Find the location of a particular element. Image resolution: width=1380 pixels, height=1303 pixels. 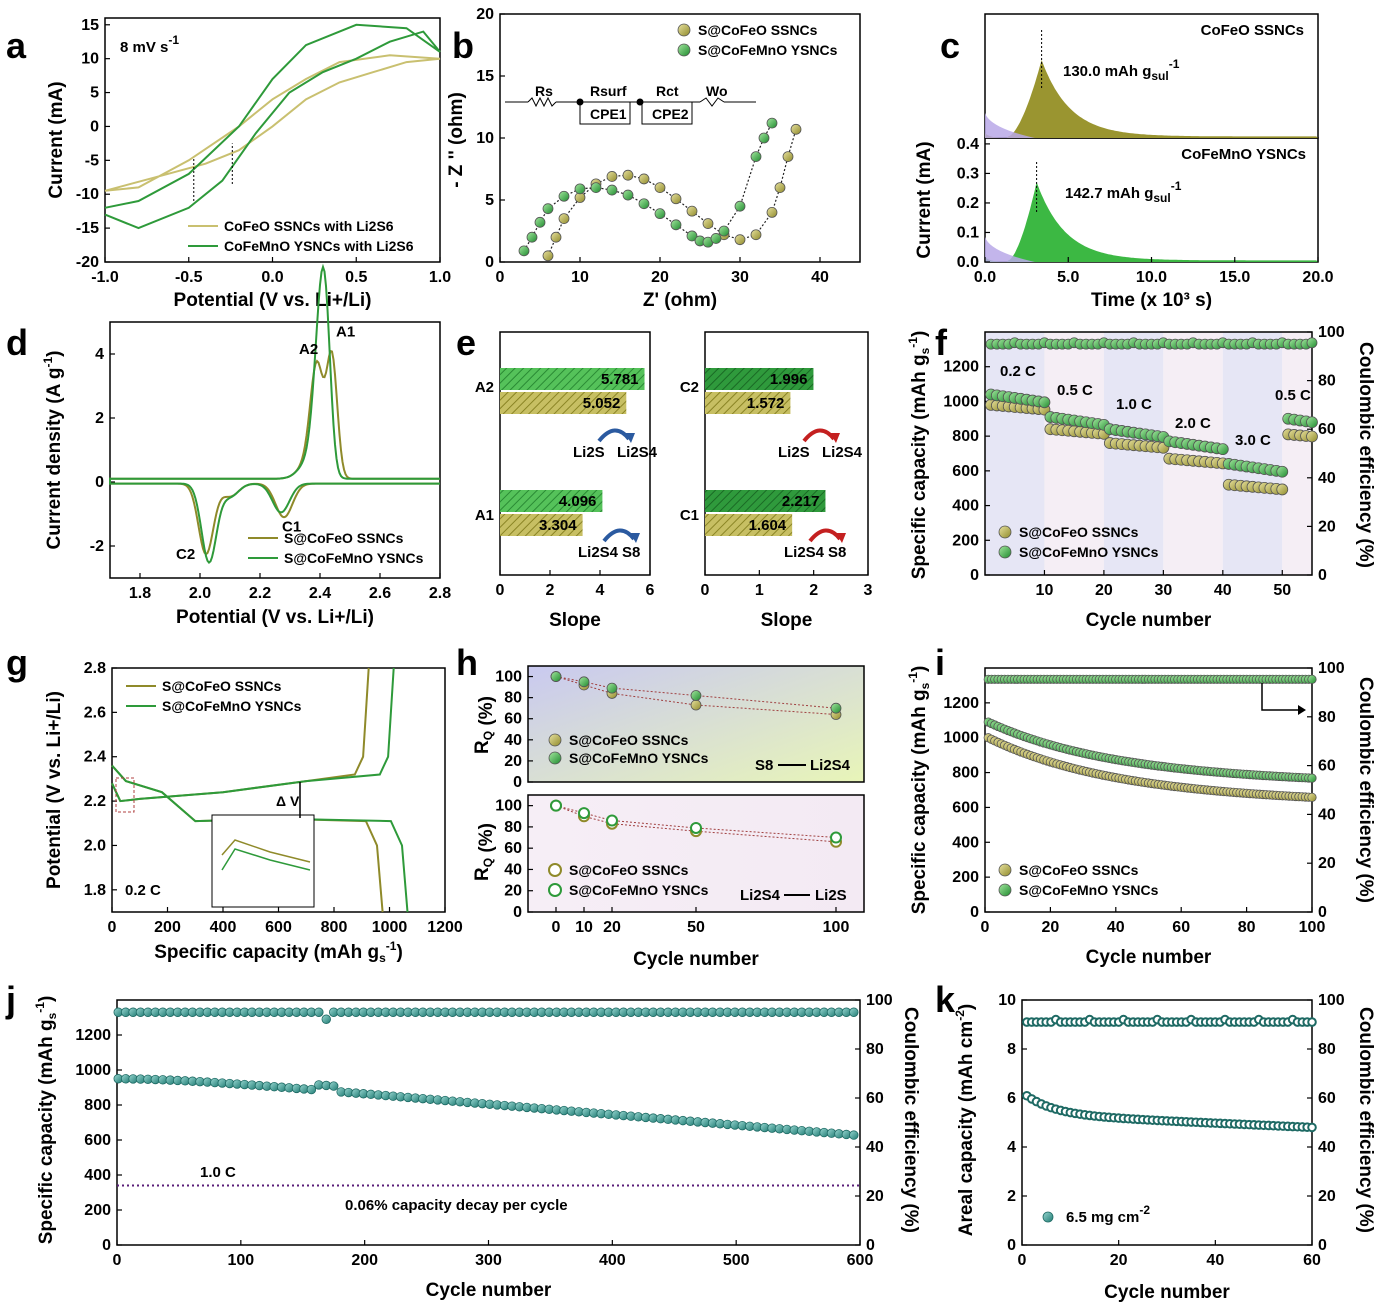

panel-e-left-xtick-label: 6 is located at coordinates (650, 590).